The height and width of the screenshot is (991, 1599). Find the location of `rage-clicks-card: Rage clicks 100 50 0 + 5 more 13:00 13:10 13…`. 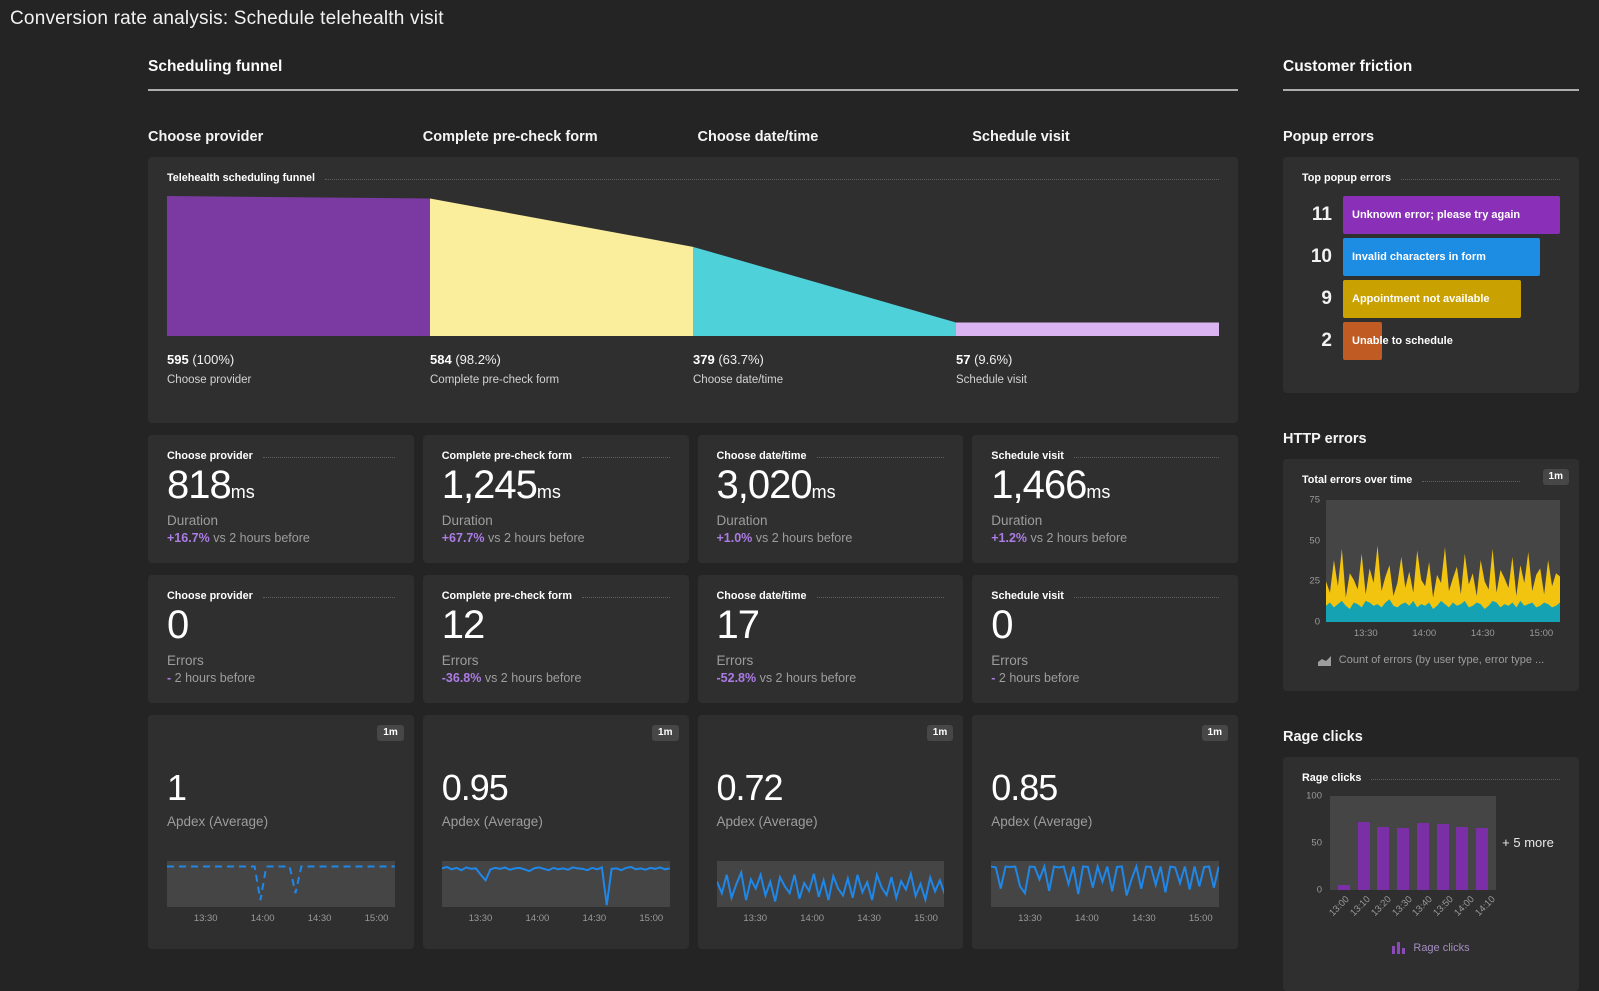

rage-clicks-card: Rage clicks 100 50 0 + 5 more 13:00 13:10 13… is located at coordinates (1431, 874).